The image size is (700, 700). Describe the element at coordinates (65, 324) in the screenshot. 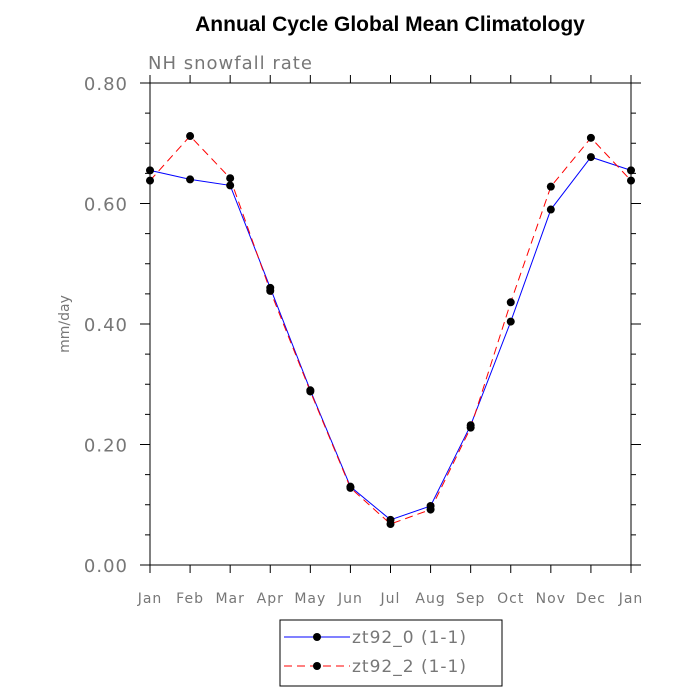

I see `y-axis-label: mm/day` at that location.